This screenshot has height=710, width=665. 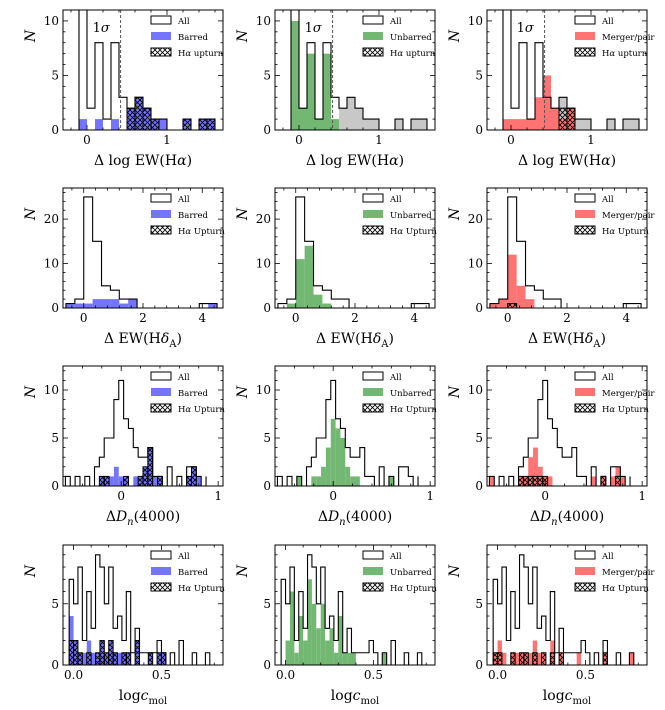 What do you see at coordinates (413, 54) in the screenshot?
I see `legend-label-upturn: Hα upturn` at bounding box center [413, 54].